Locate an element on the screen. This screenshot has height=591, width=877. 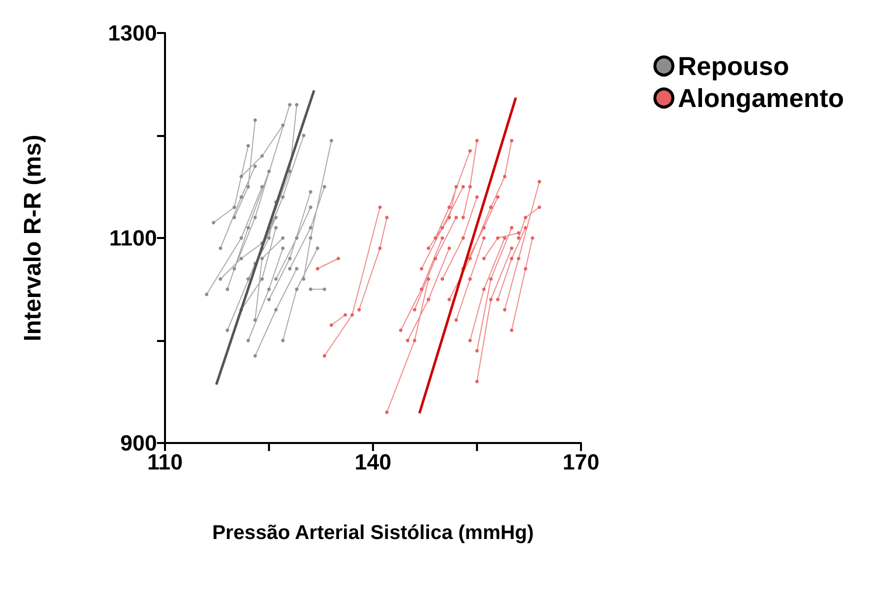
x-tick-label: 140 is located at coordinates (373, 462).